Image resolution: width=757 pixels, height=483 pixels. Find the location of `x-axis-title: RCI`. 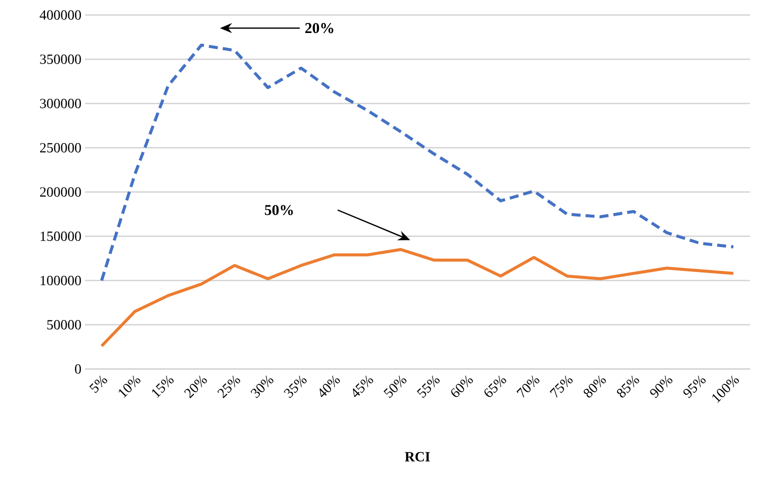

x-axis-title: RCI is located at coordinates (417, 457).